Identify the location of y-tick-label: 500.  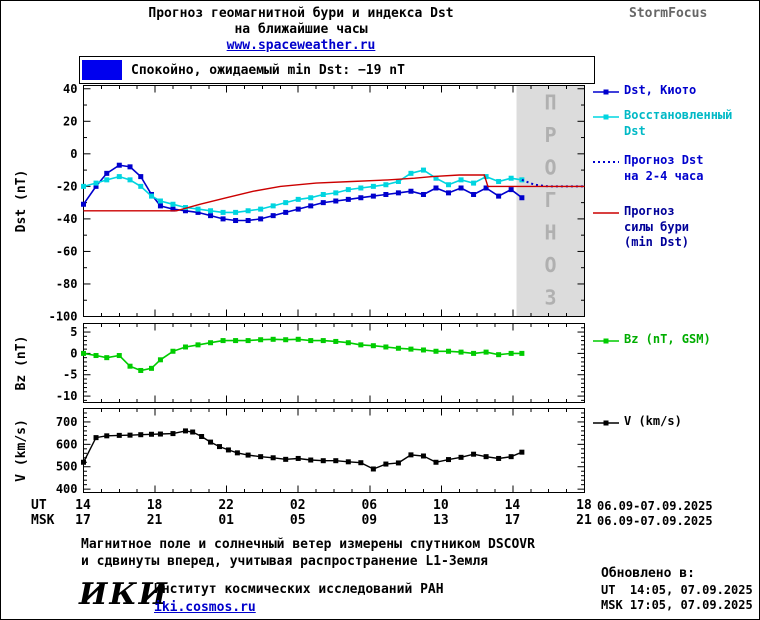
(67, 467).